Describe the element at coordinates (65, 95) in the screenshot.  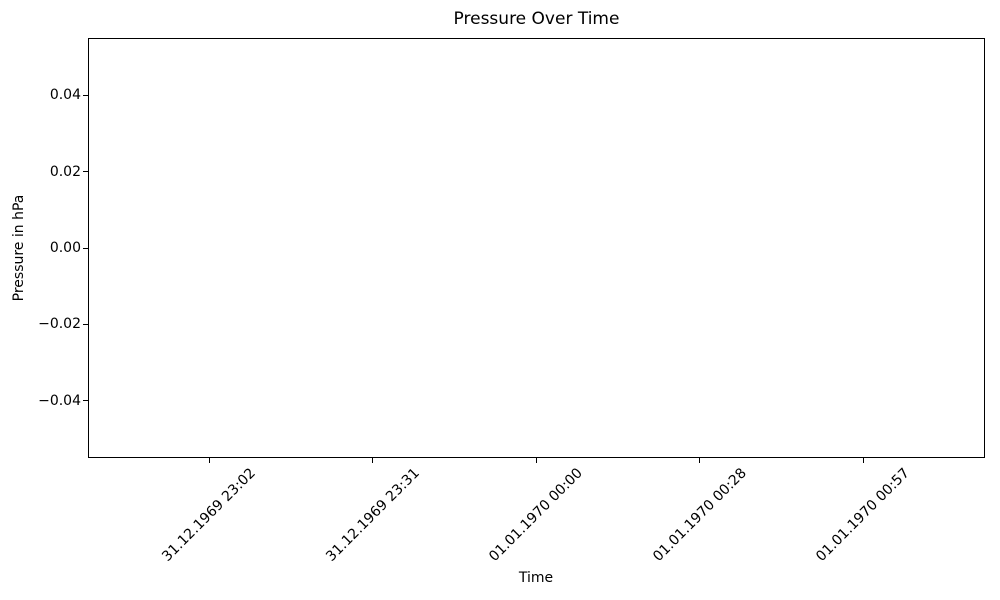
I see `y-tick-label: 0.04` at that location.